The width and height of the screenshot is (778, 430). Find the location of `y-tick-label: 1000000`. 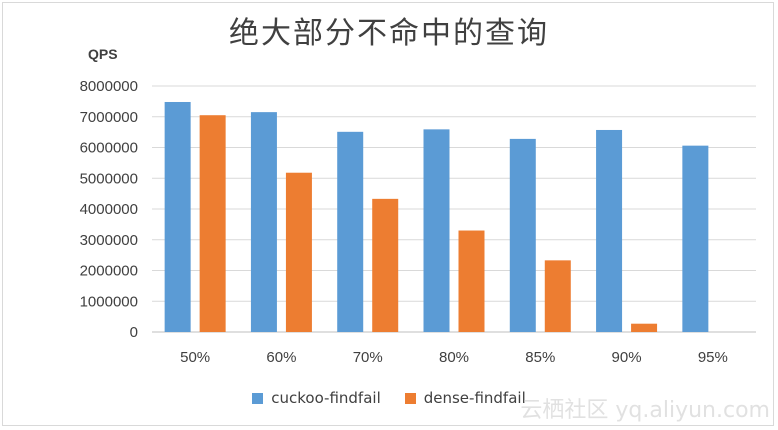

y-tick-label: 1000000 is located at coordinates (109, 301).